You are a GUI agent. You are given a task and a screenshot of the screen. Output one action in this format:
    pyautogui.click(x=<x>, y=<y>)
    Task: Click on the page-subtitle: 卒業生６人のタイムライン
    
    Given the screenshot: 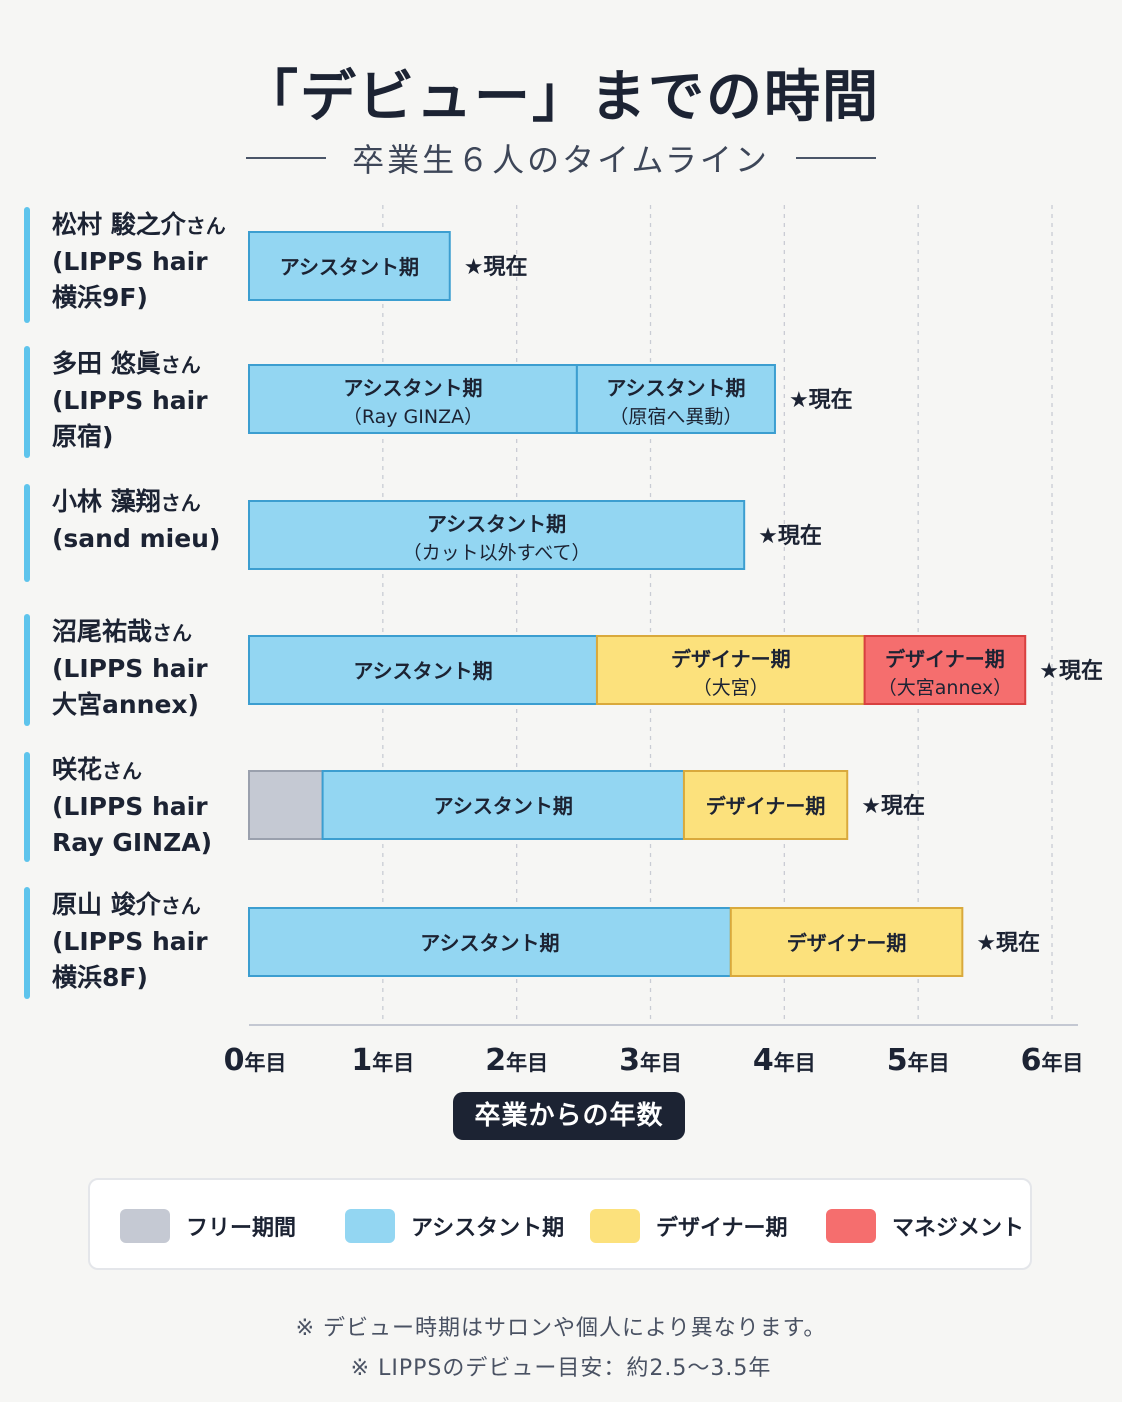 What is the action you would take?
    pyautogui.click(x=561, y=160)
    